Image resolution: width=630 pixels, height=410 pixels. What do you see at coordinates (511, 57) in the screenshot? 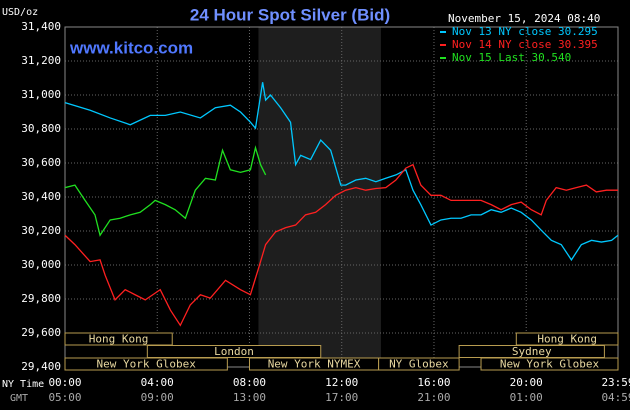
I see `legend-entry: Nov 15 Last 30.540` at bounding box center [511, 57].